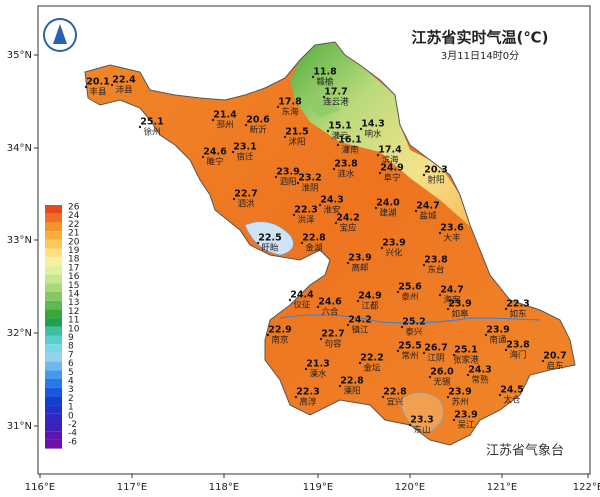  Describe the element at coordinates (72, 442) in the screenshot. I see `legend-label: -6` at that location.